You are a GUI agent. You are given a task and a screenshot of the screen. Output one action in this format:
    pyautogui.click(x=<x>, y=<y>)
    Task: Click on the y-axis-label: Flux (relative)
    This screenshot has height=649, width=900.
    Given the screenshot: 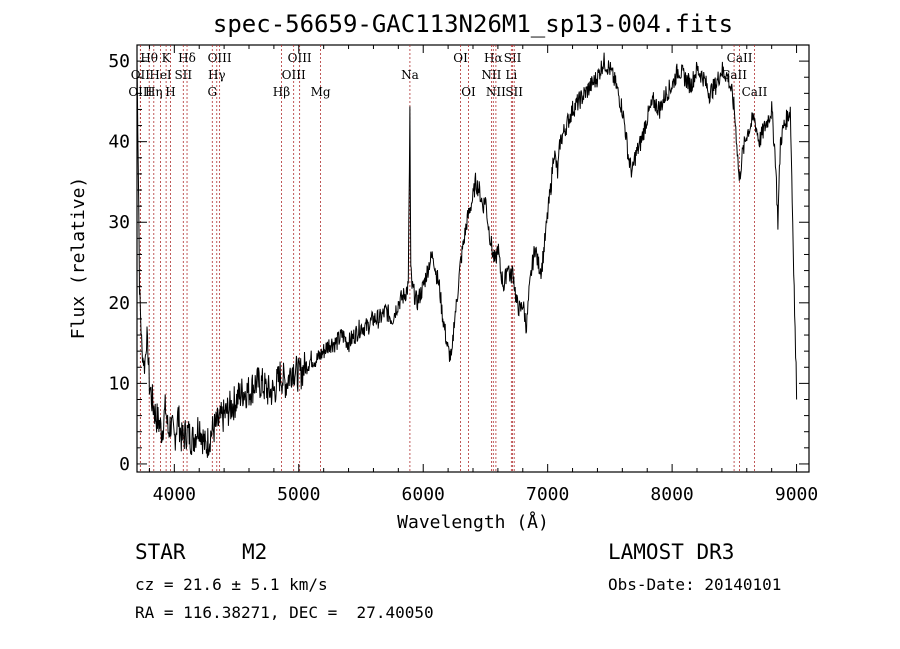 What is the action you would take?
    pyautogui.click(x=78, y=258)
    